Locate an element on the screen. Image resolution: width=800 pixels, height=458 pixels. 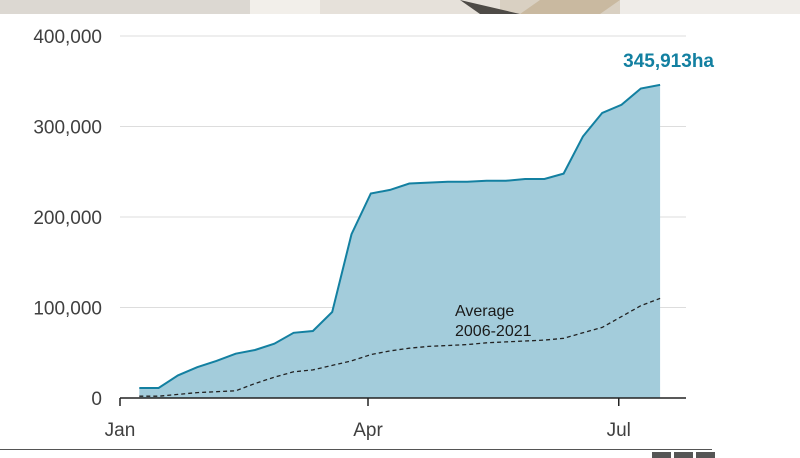
y-tick-label: 400,000 is located at coordinates (67, 37).